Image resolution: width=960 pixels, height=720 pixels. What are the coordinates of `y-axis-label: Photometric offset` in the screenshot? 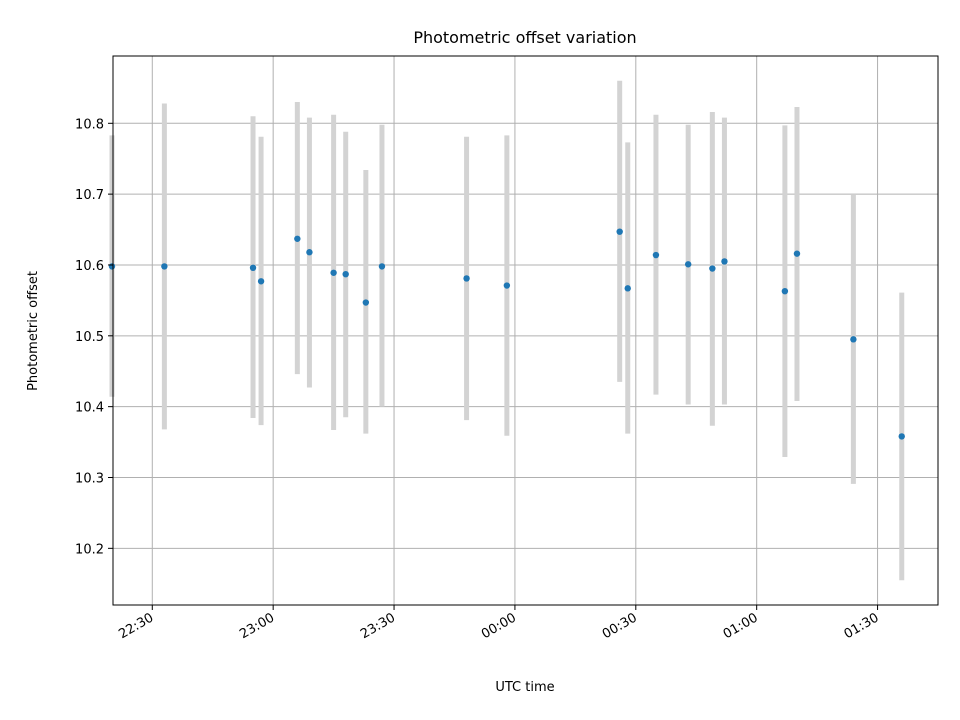 It's located at (33, 331).